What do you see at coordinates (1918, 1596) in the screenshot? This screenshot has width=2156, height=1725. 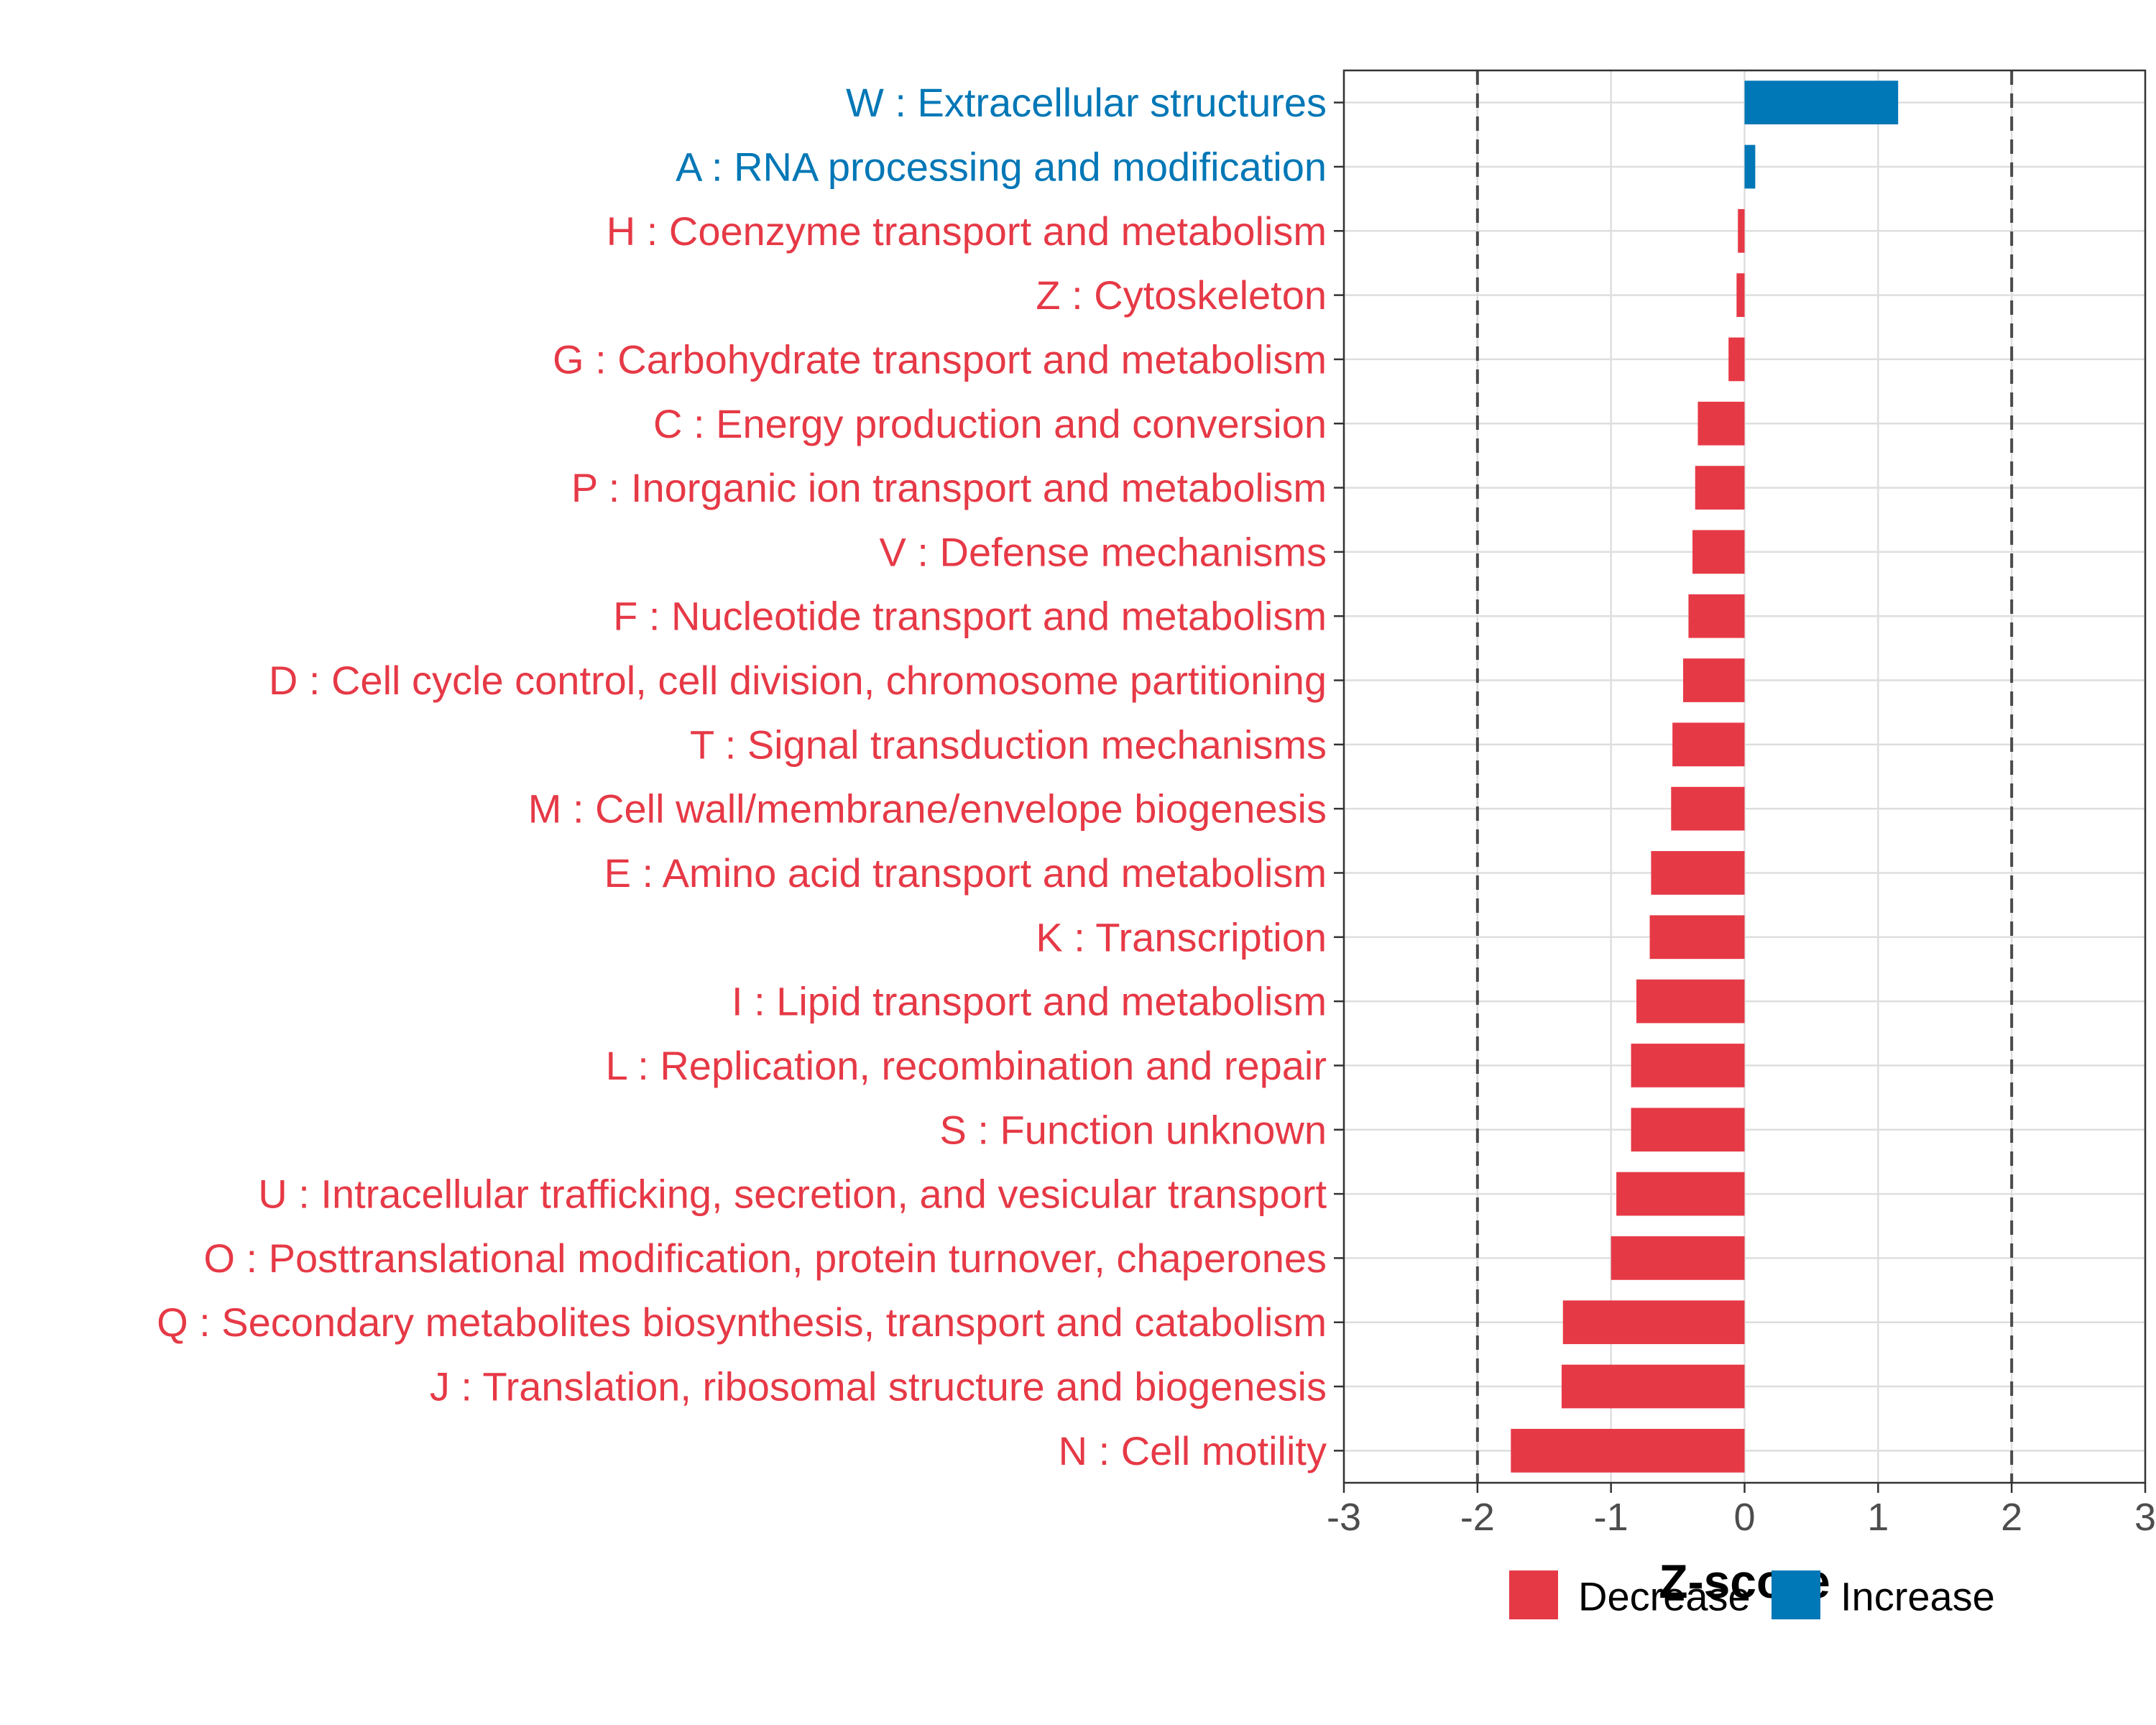 I see `legend-label-increase: Increase` at bounding box center [1918, 1596].